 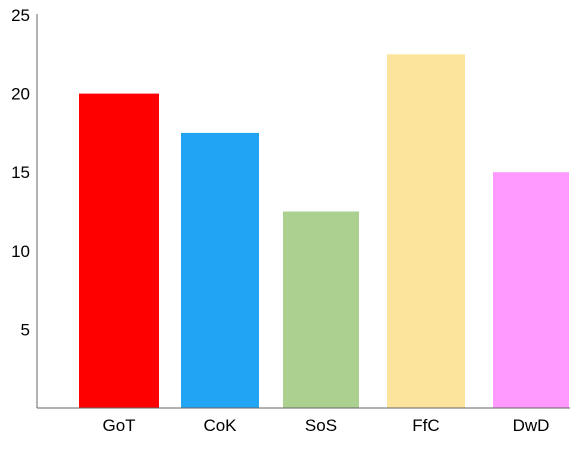 I want to click on y-tick-labels: 5 10 15 20 25, so click(x=20, y=172).